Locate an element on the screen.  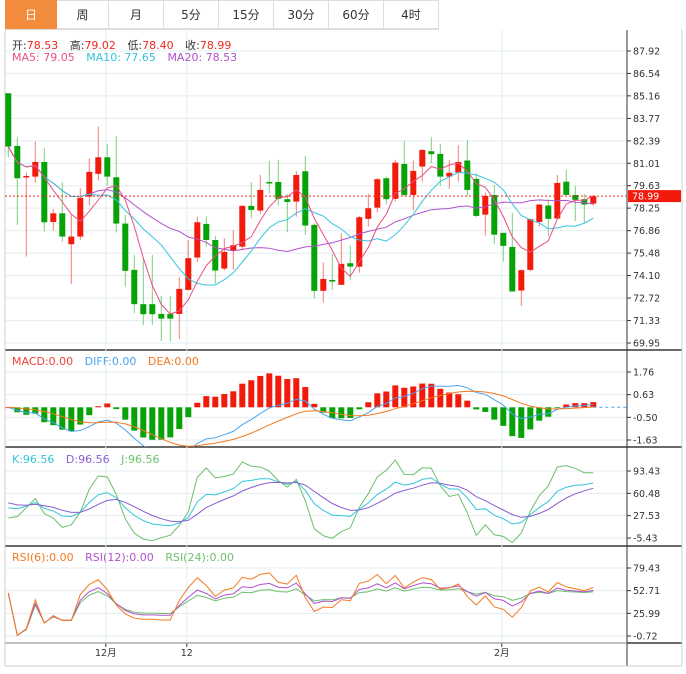
dea-line is located at coordinates (301, 418).